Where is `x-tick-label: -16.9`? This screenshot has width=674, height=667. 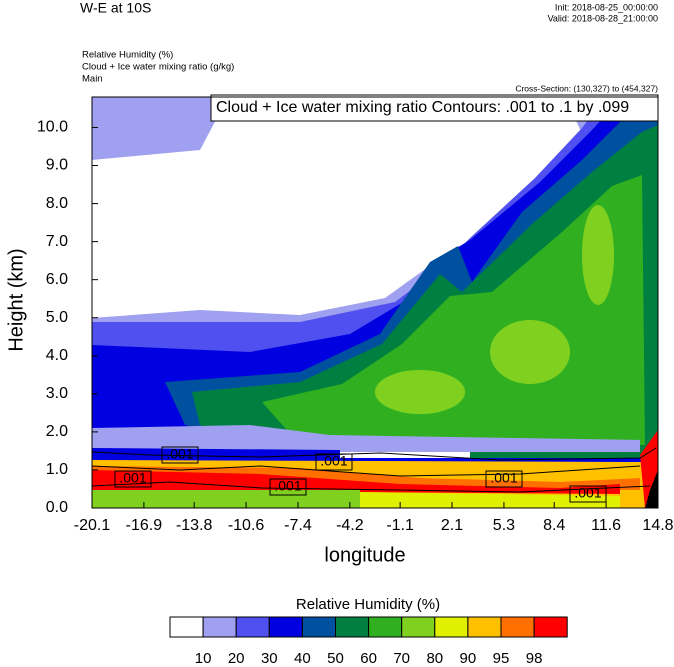
x-tick-label: -16.9 is located at coordinates (144, 525).